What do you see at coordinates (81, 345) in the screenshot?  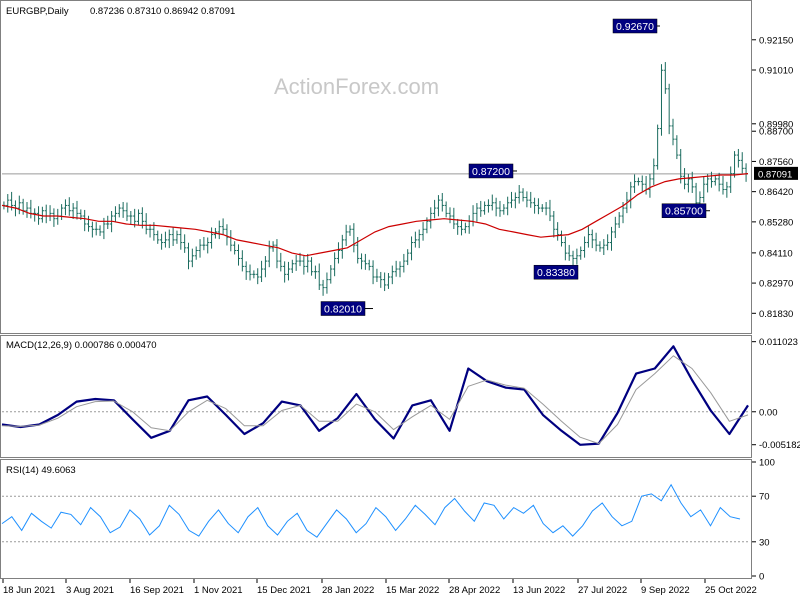 I see `macd-panel-title: MACD(12,26,9) 0.000786 0.000470` at bounding box center [81, 345].